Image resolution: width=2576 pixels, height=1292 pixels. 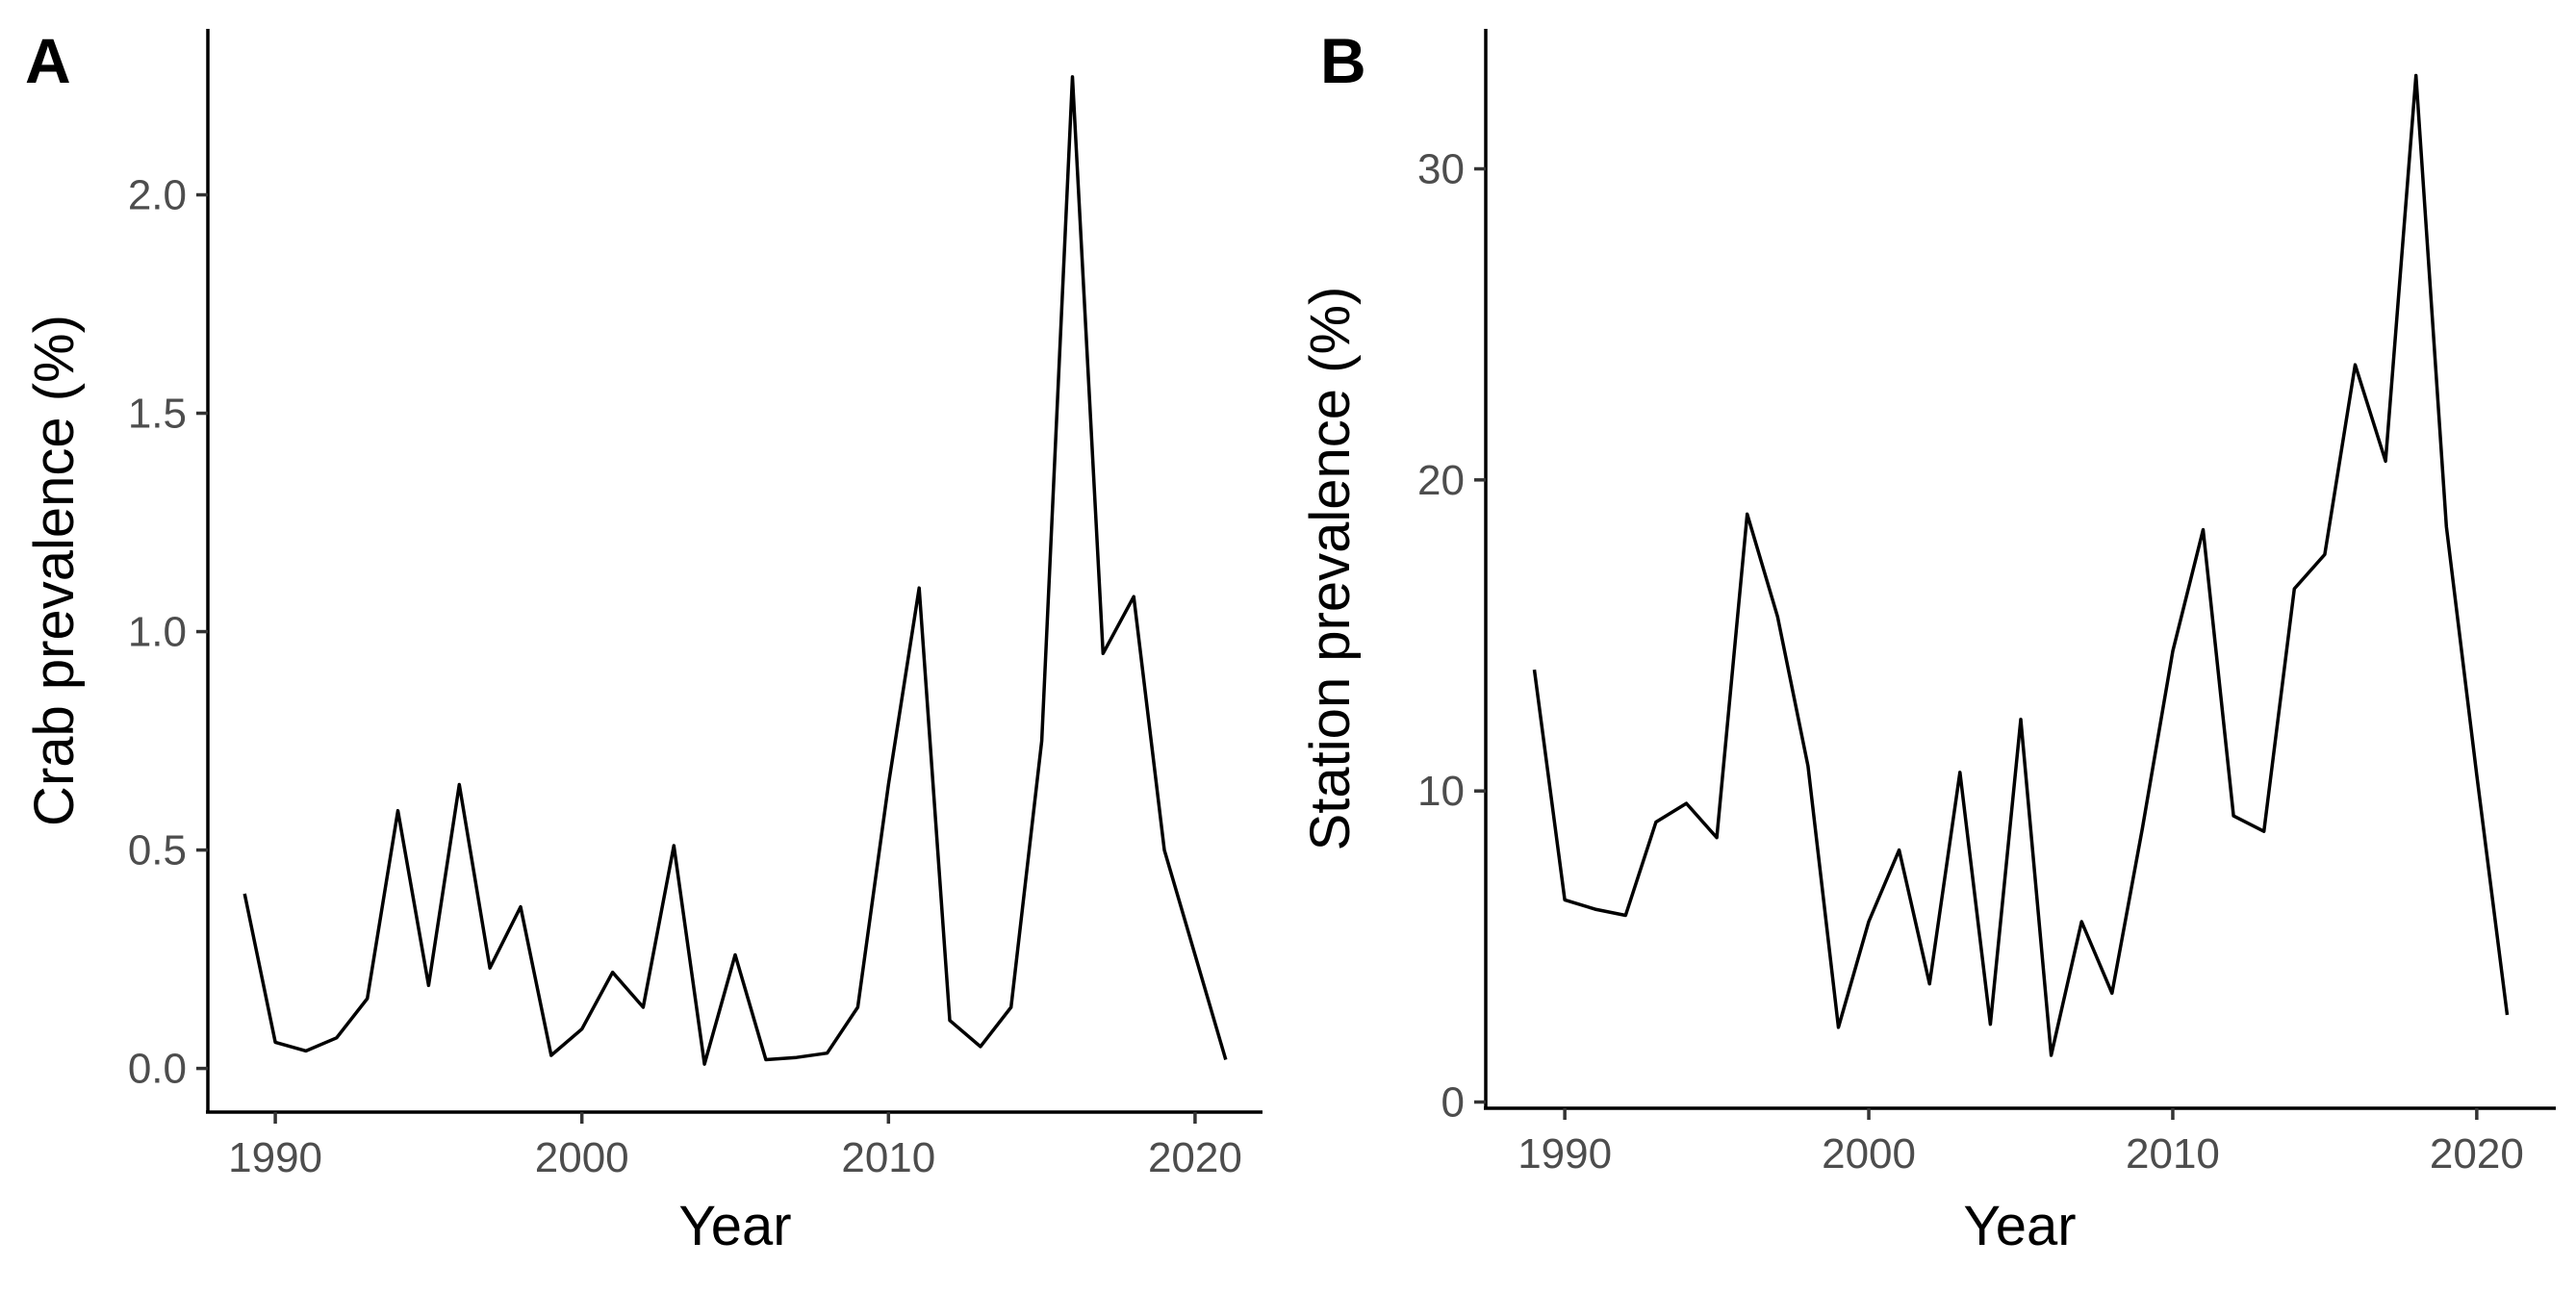 I want to click on panel-a-tag: A, so click(x=48, y=60).